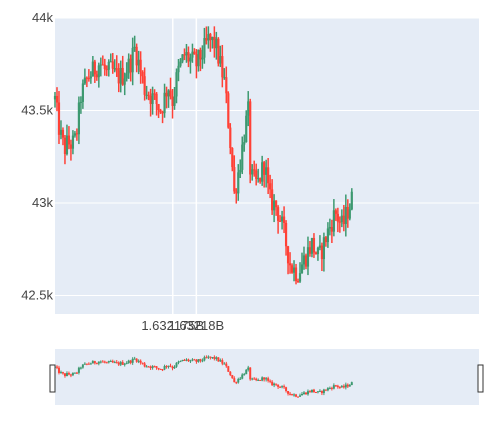 The height and width of the screenshot is (421, 492). I want to click on rangeslider-right-handle, so click(480, 378).